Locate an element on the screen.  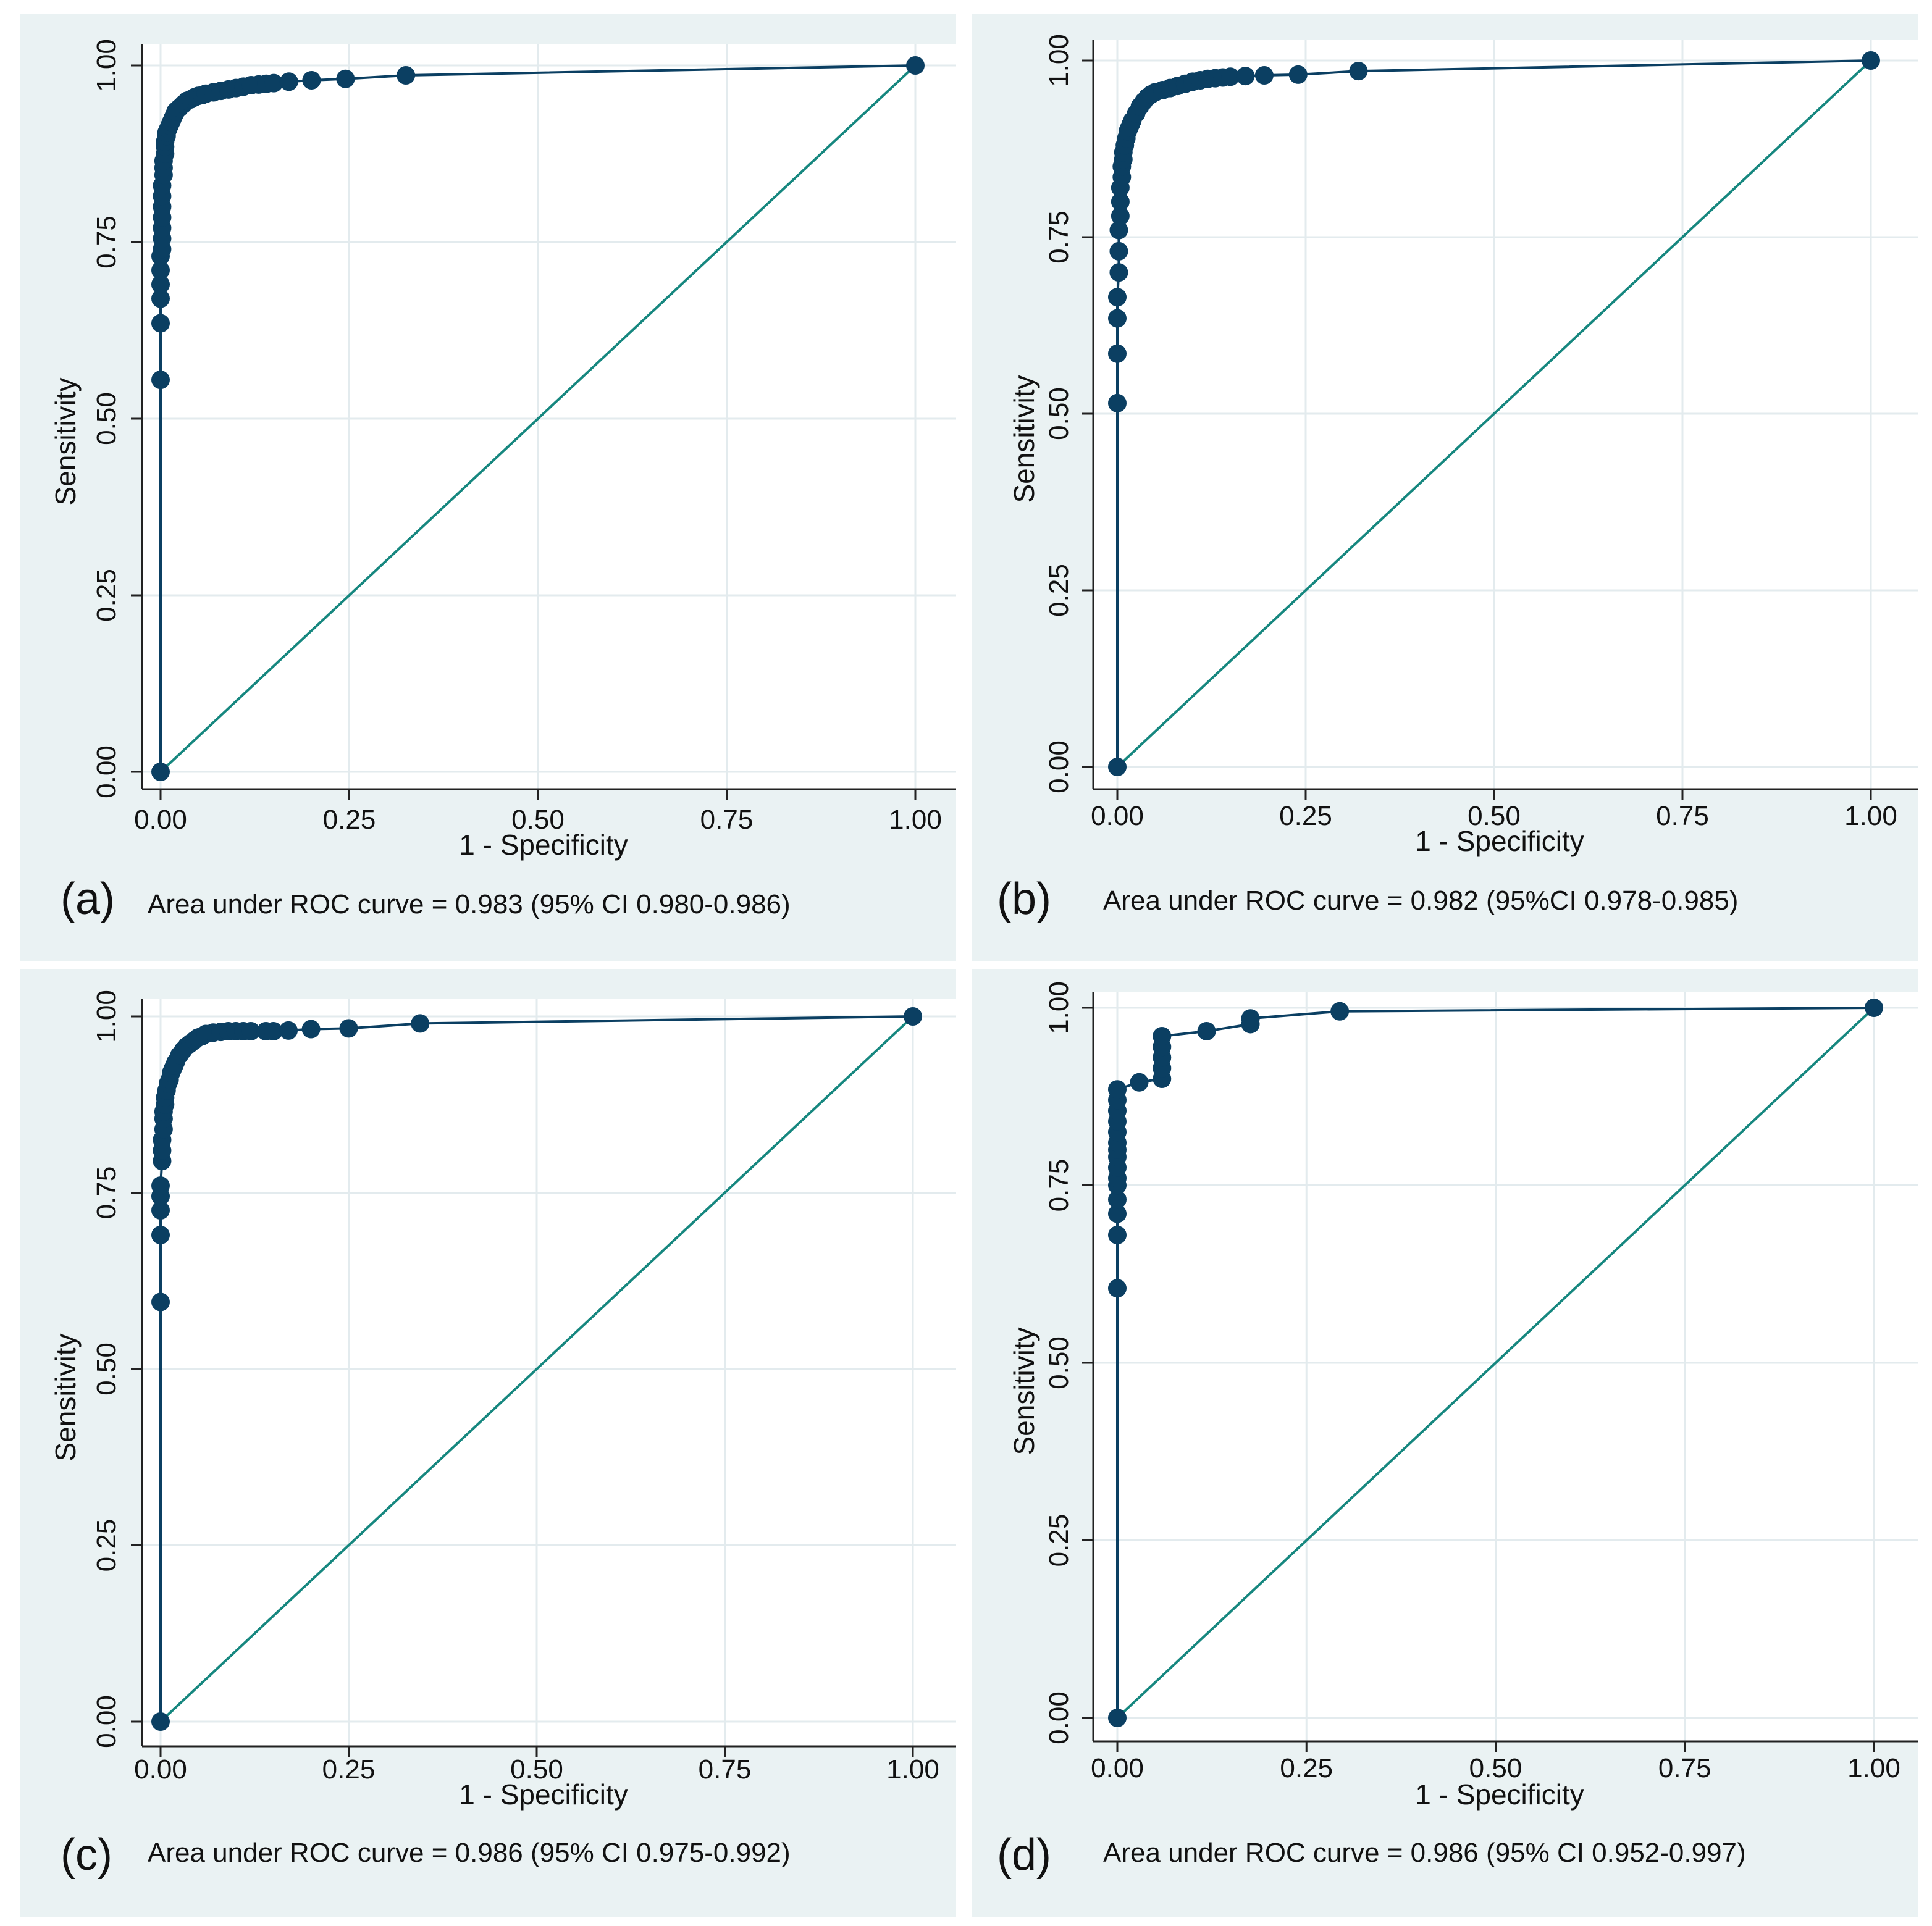
panel-label-c: (c) is located at coordinates (86, 1855).